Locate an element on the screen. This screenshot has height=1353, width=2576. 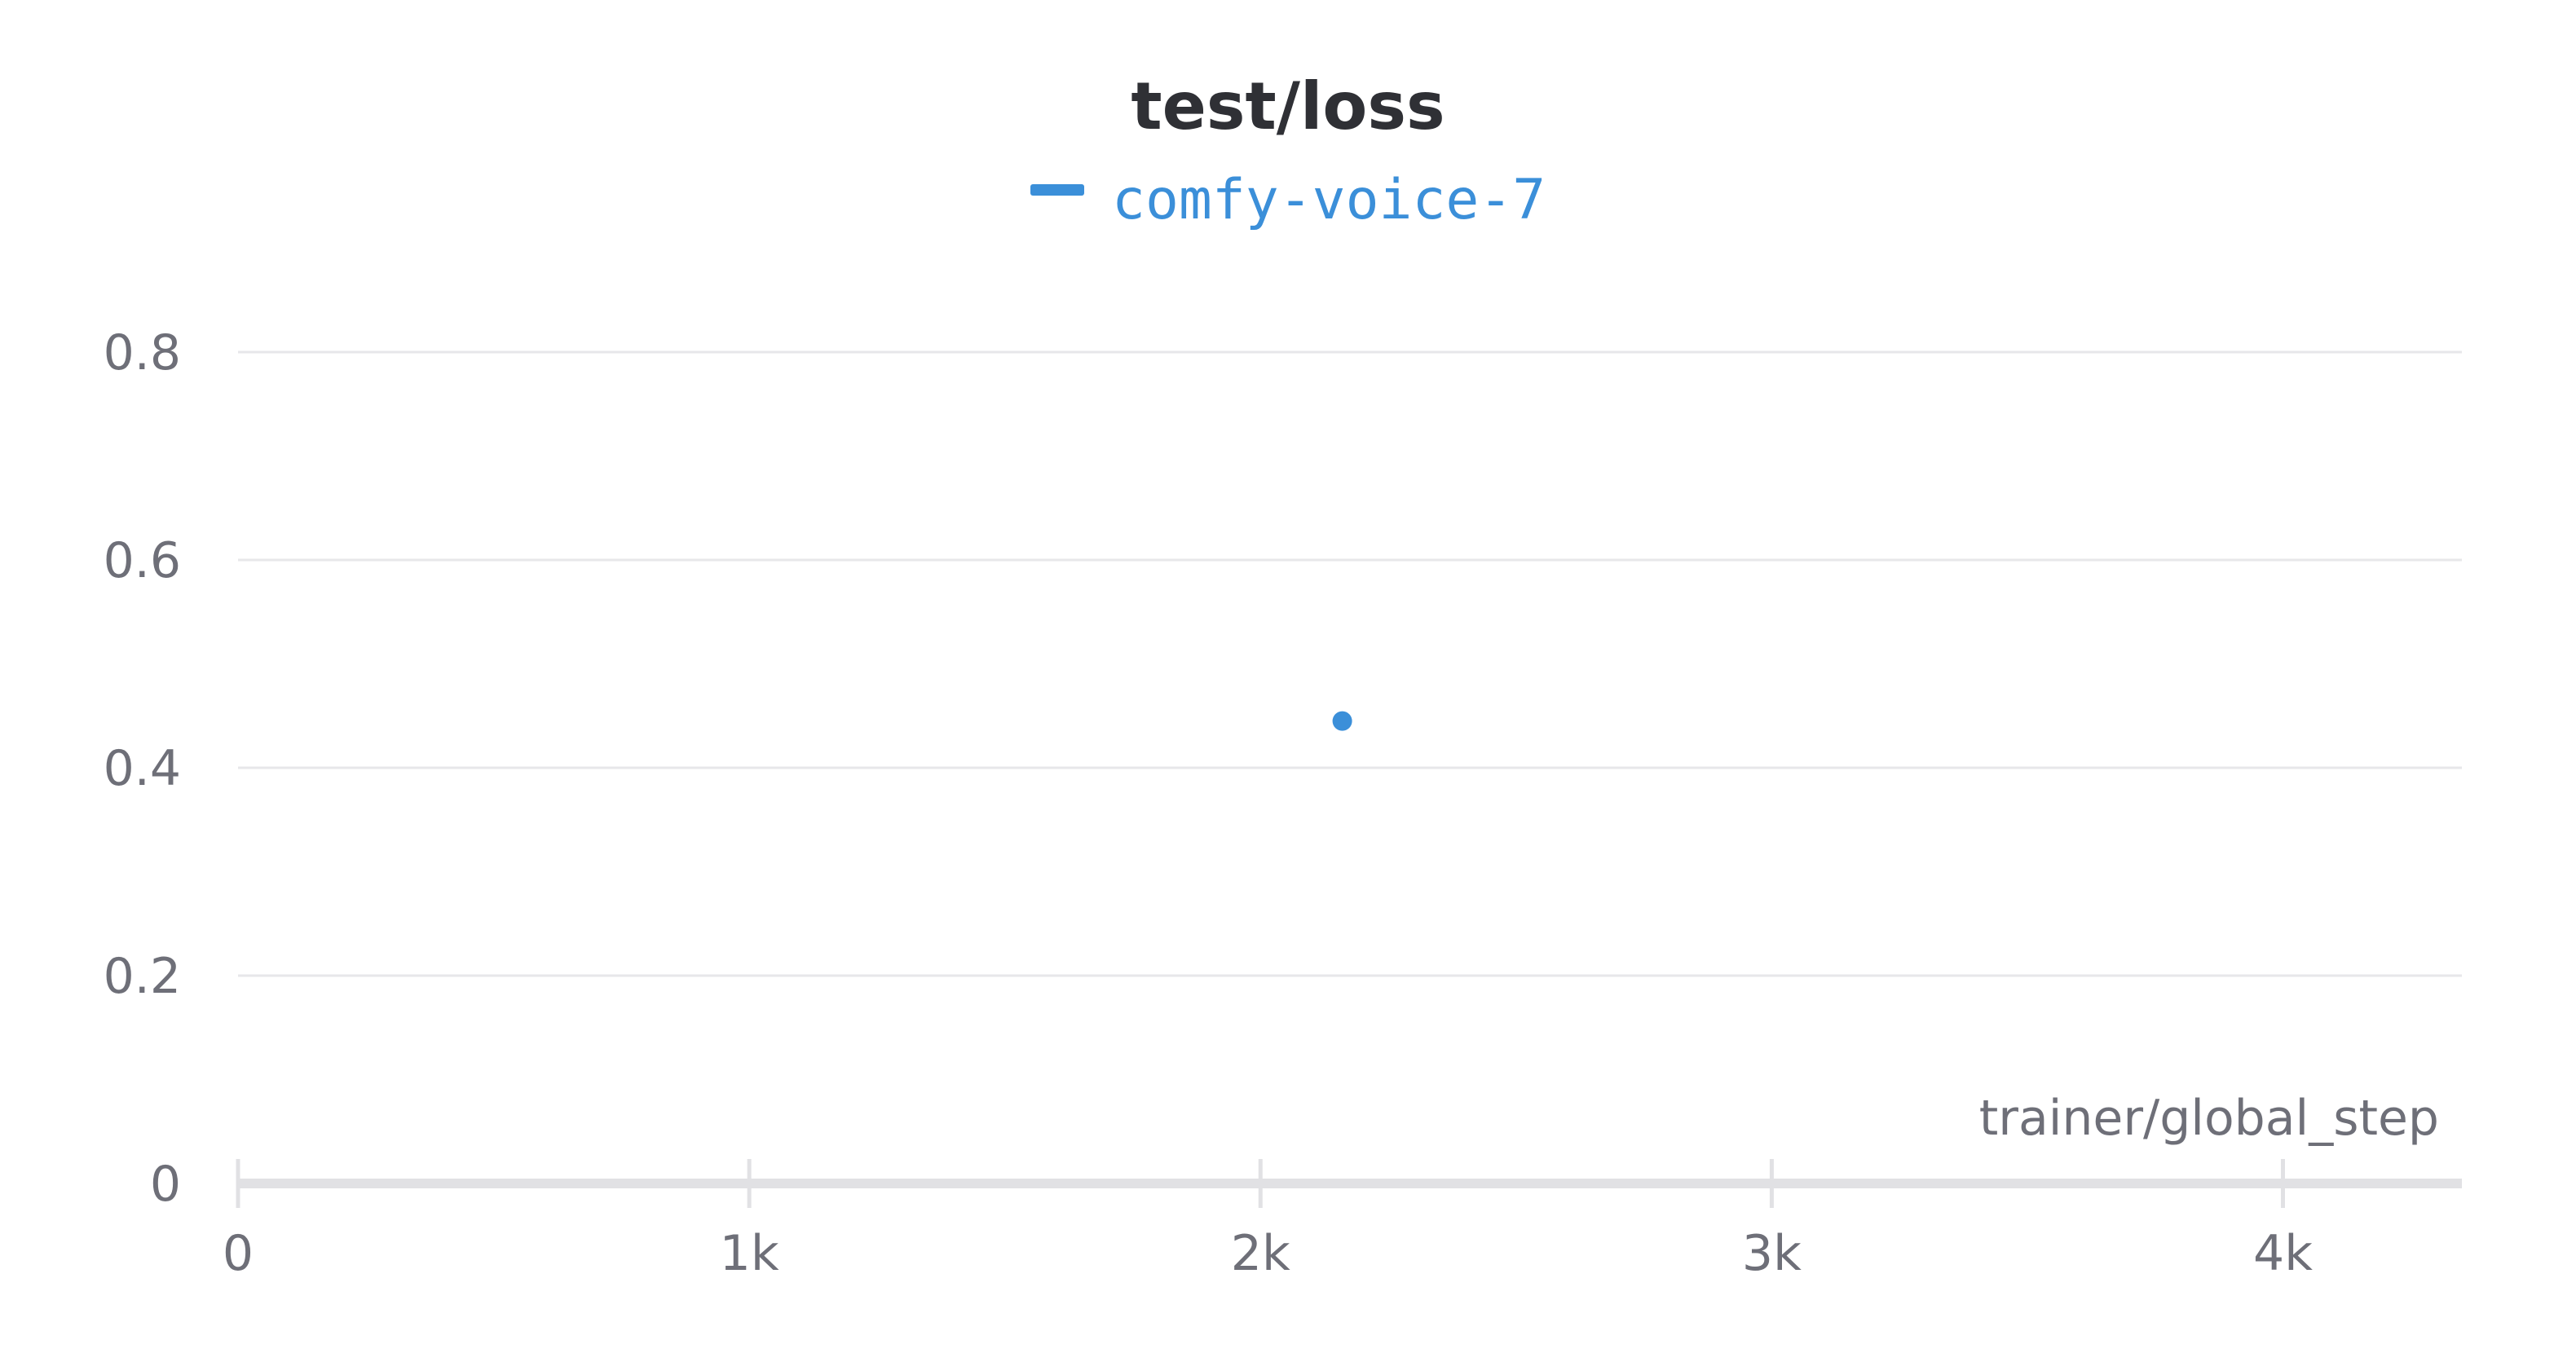
legend: comfy-voice-7 is located at coordinates (1288, 200).